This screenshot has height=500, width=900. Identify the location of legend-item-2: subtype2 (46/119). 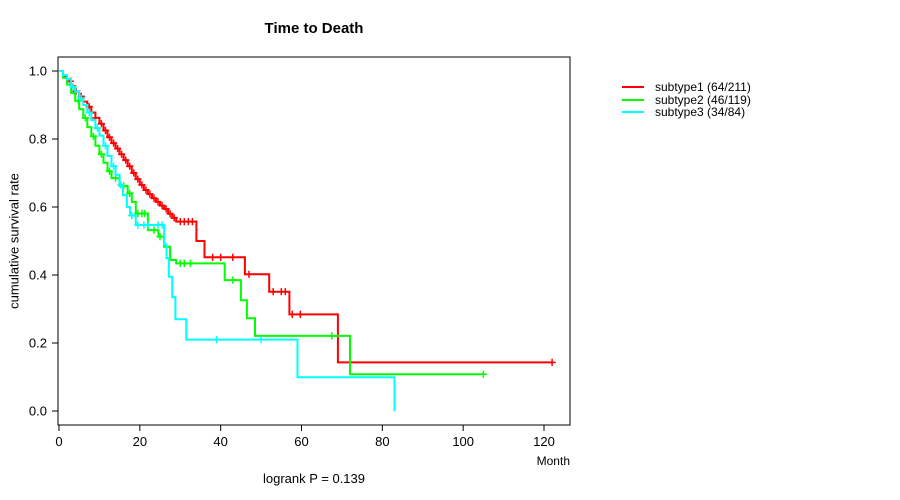
(686, 99).